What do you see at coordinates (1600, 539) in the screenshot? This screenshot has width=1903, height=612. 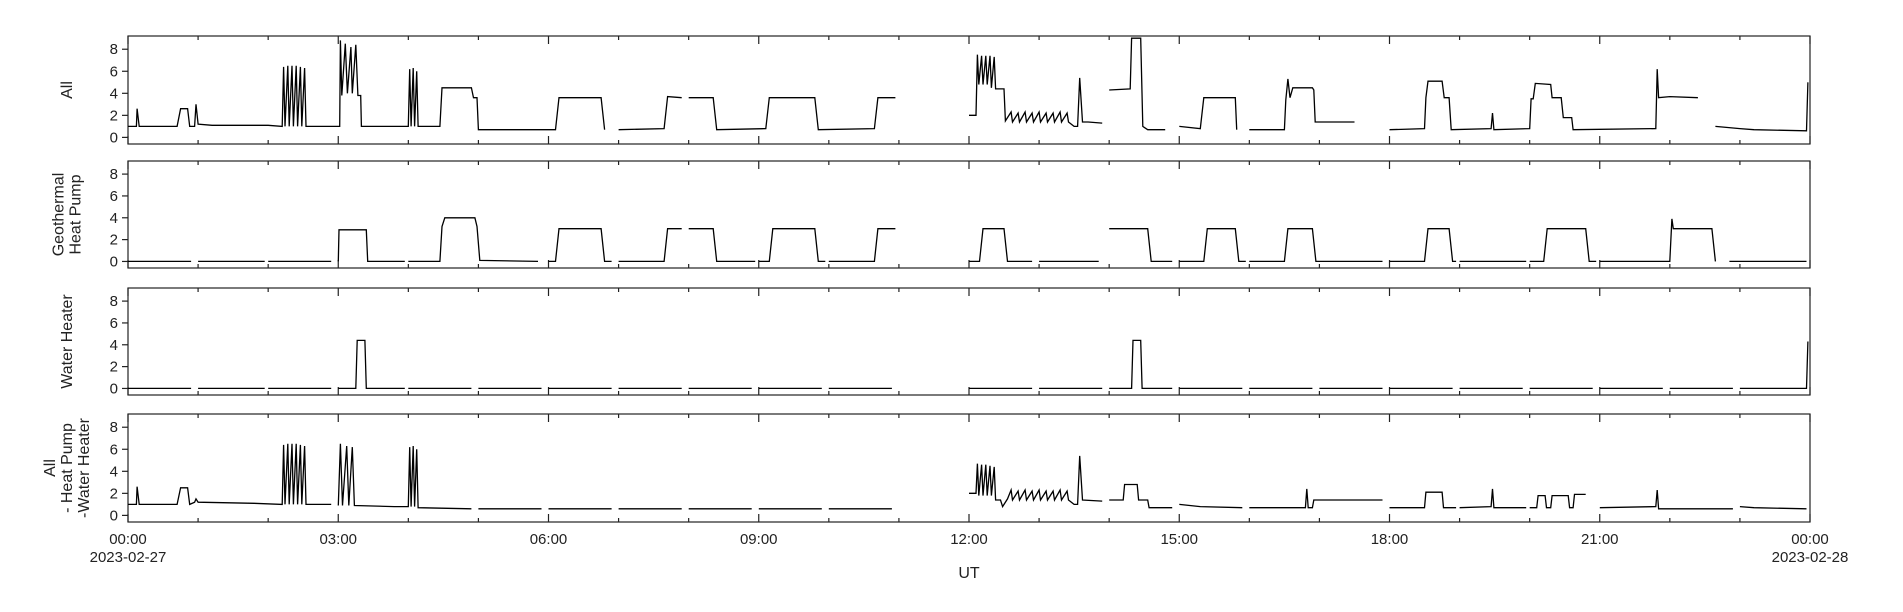 I see `x-tick-label: 21:00` at bounding box center [1600, 539].